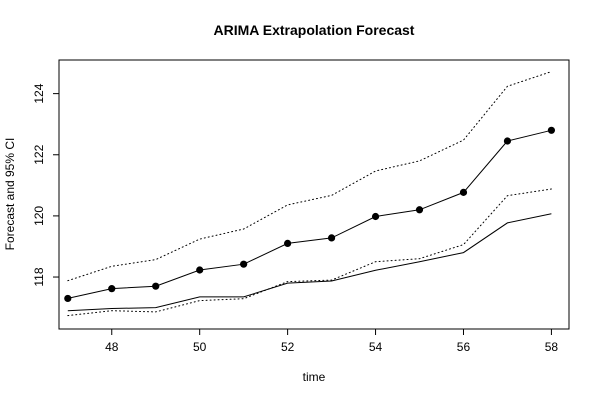  Describe the element at coordinates (45, 185) in the screenshot. I see `y-axis: 118 120 122 124` at that location.